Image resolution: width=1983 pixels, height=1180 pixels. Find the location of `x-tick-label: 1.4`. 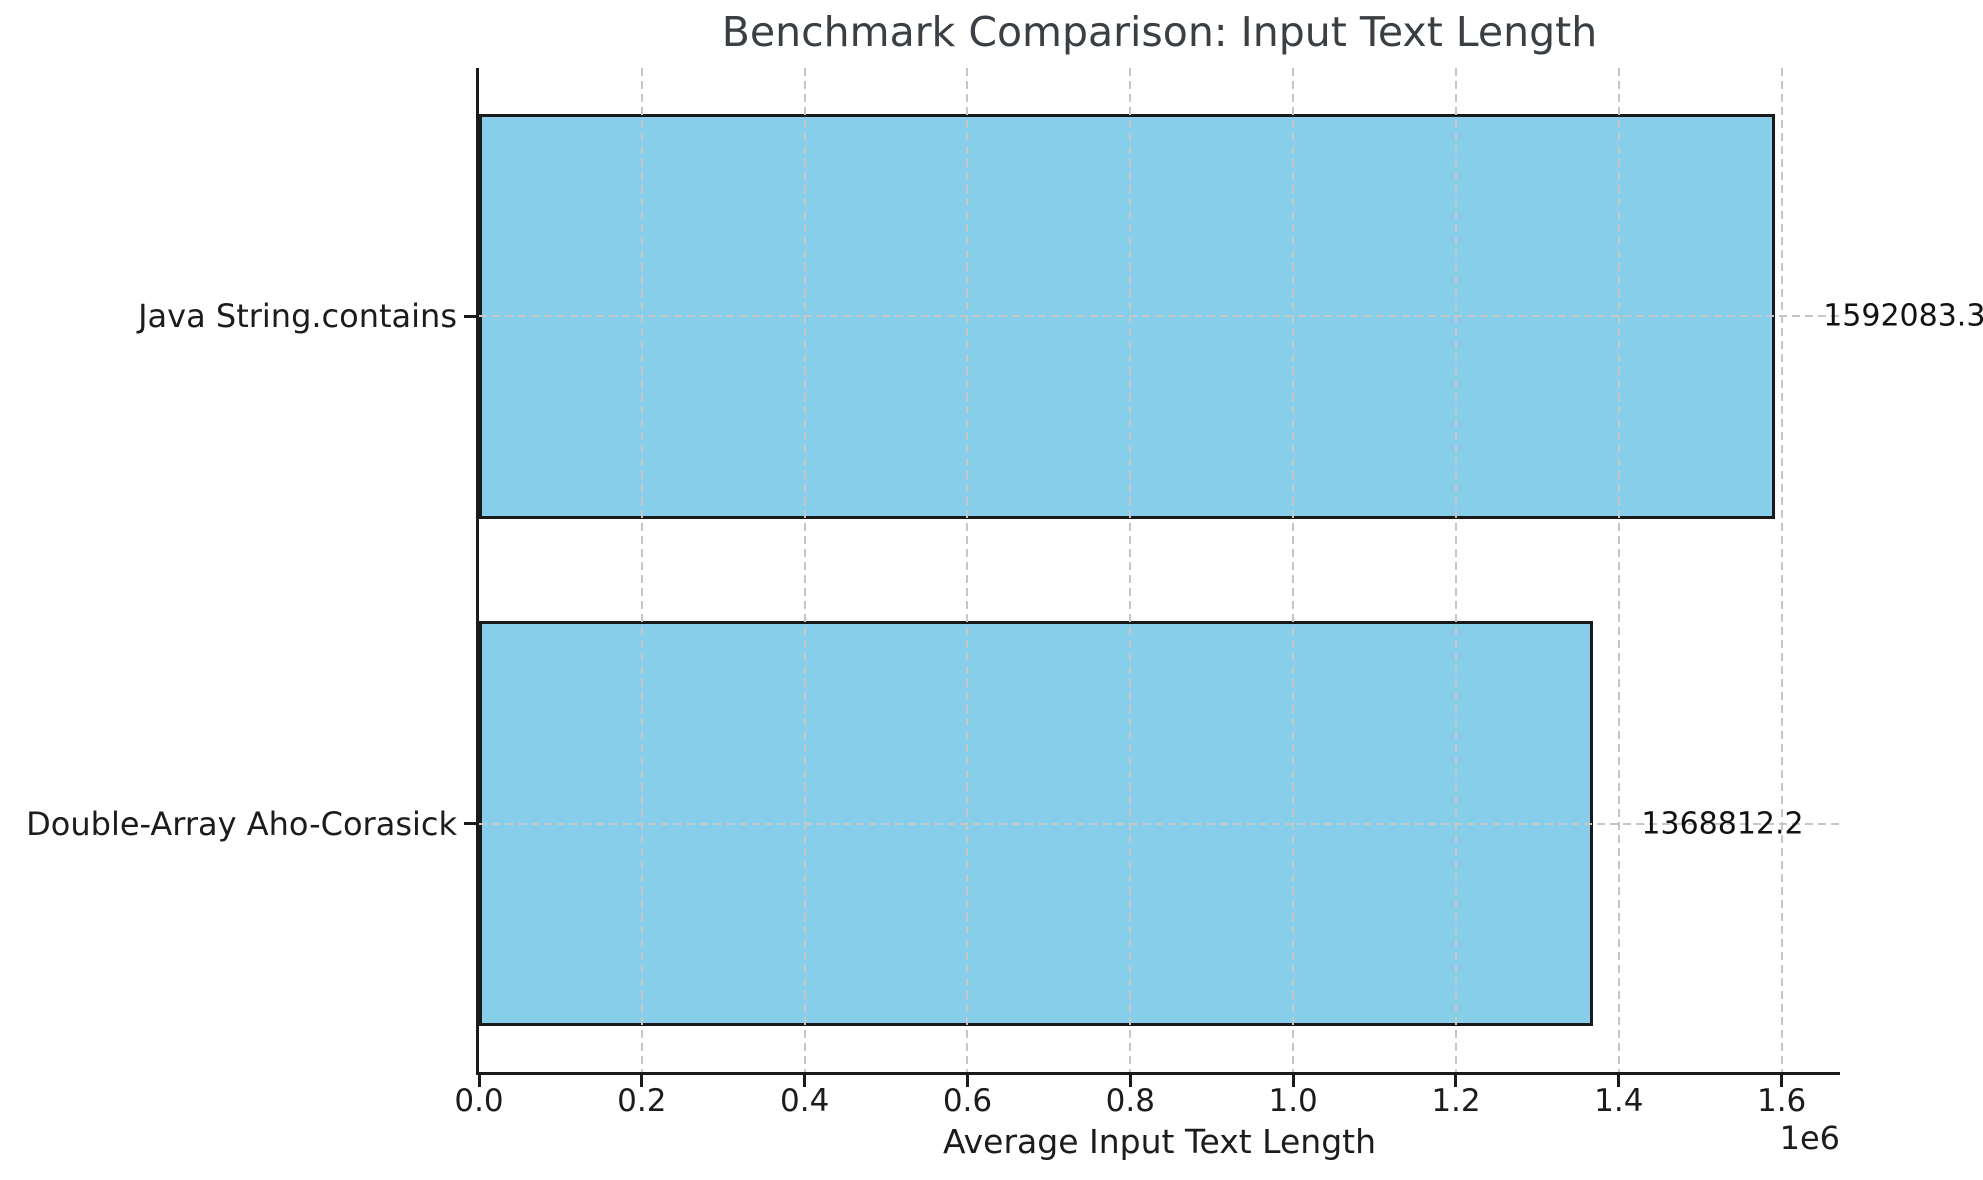

x-tick-label: 1.4 is located at coordinates (1619, 1101).